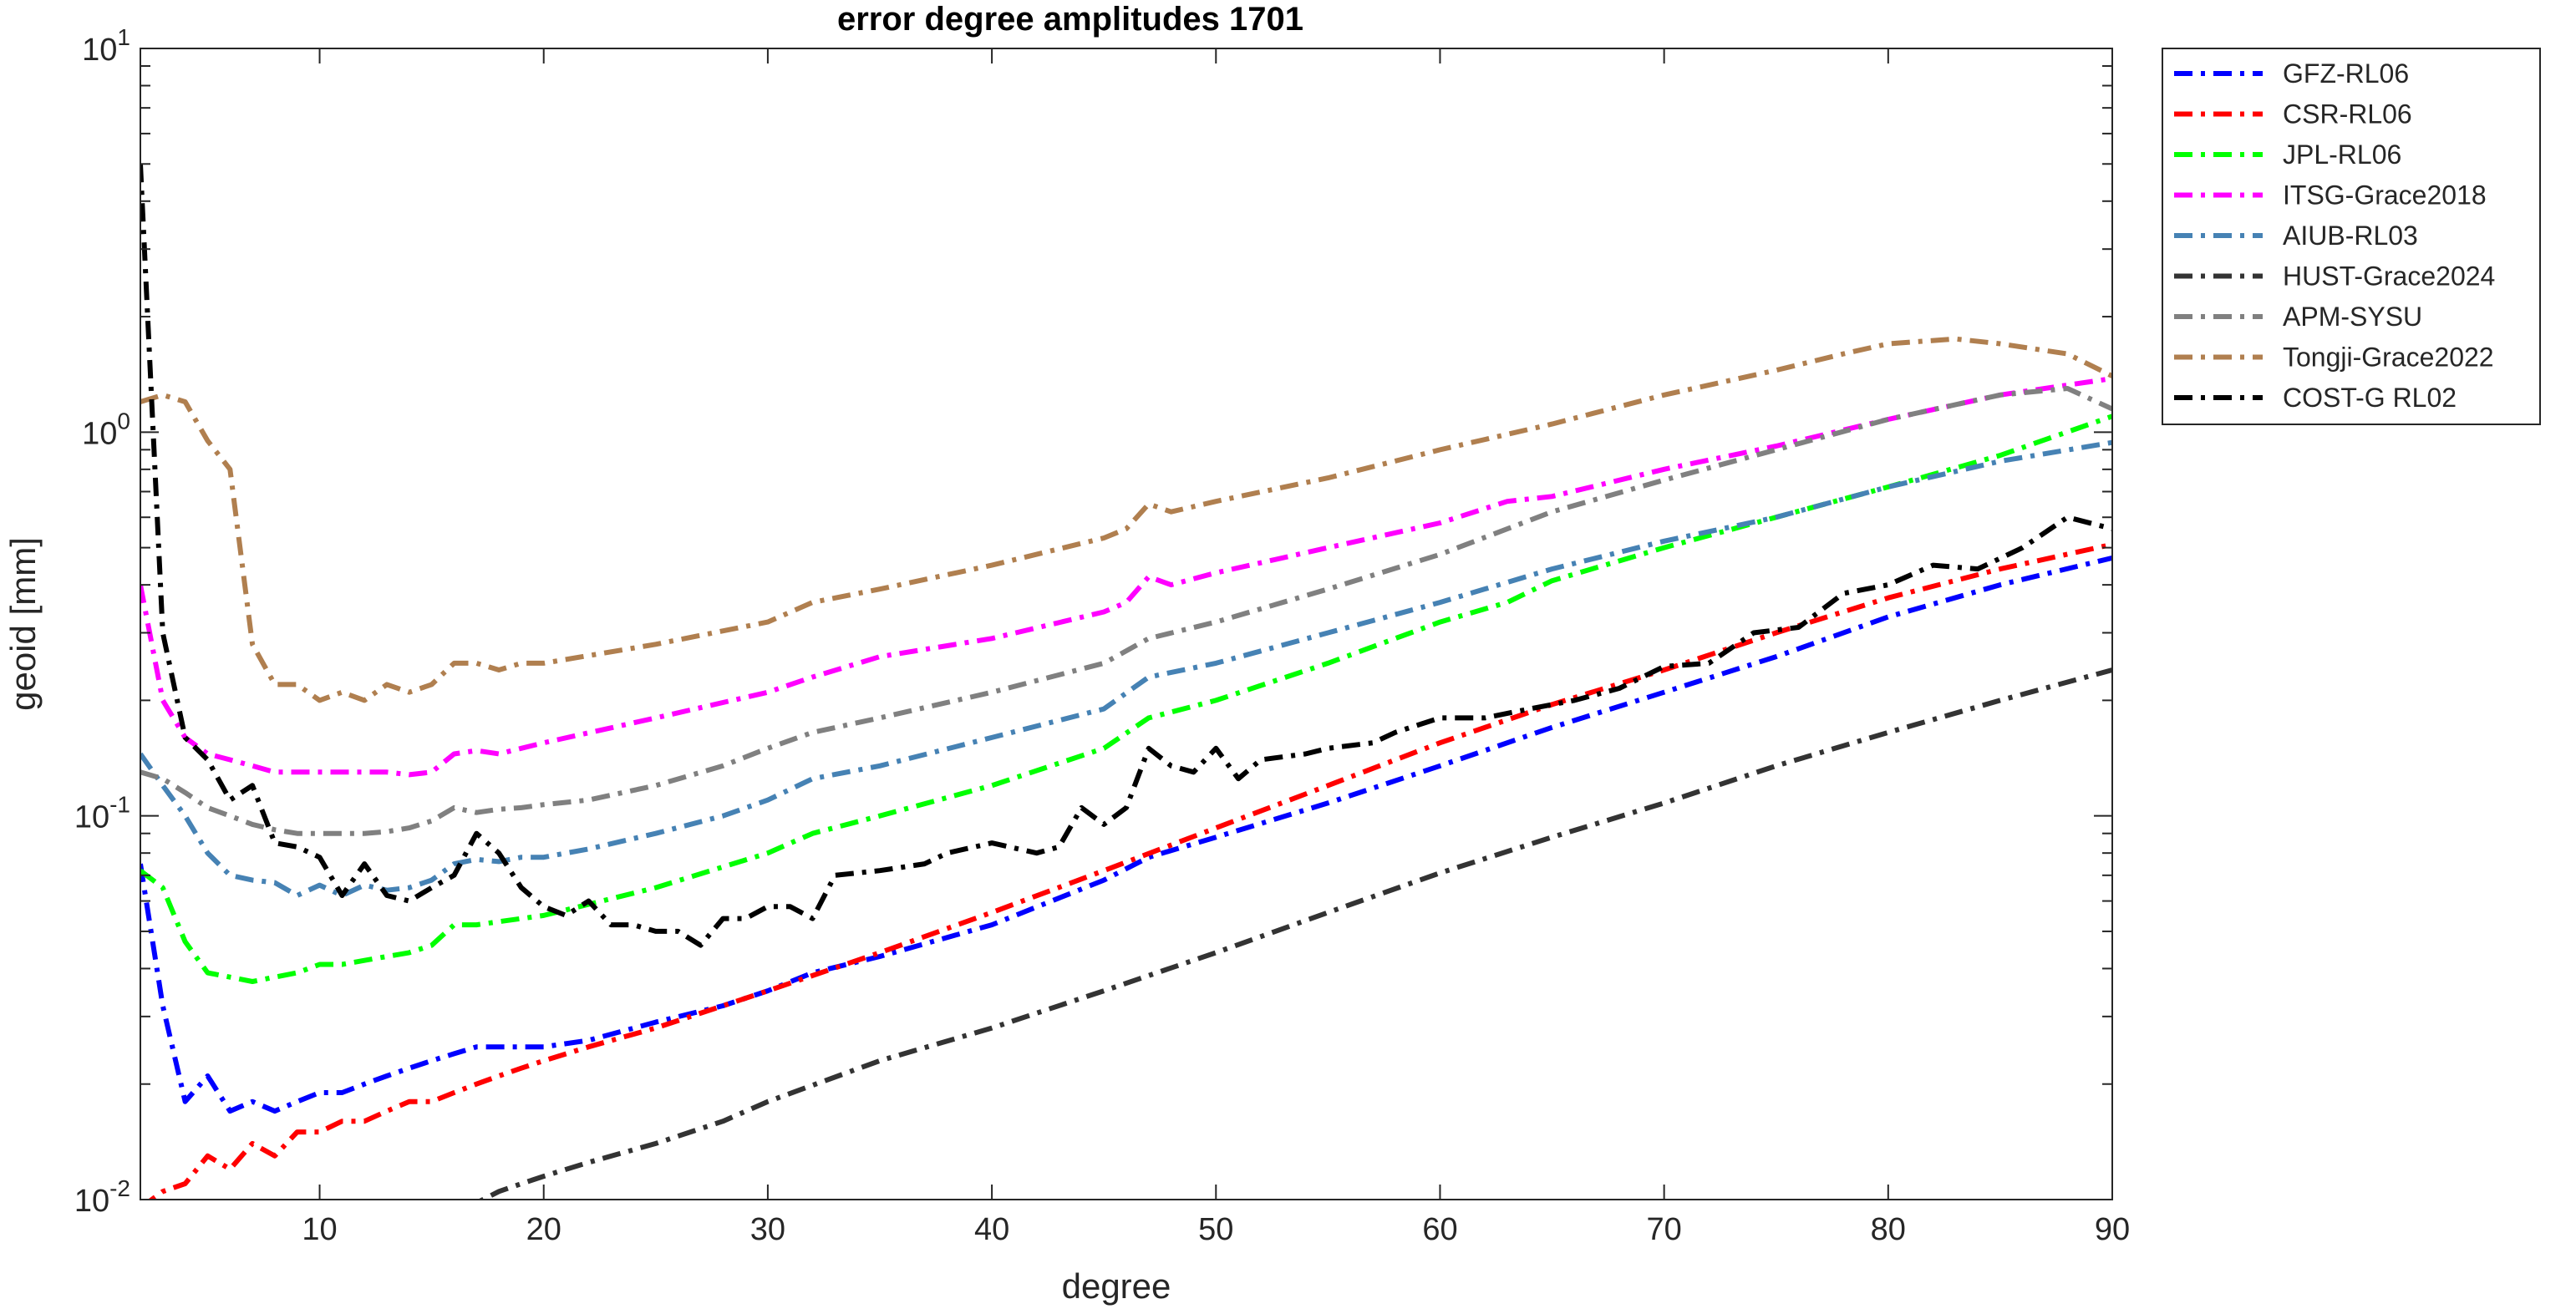 This screenshot has height=1309, width=2576. I want to click on legend-entry-9: COST-G RL02, so click(2370, 398).